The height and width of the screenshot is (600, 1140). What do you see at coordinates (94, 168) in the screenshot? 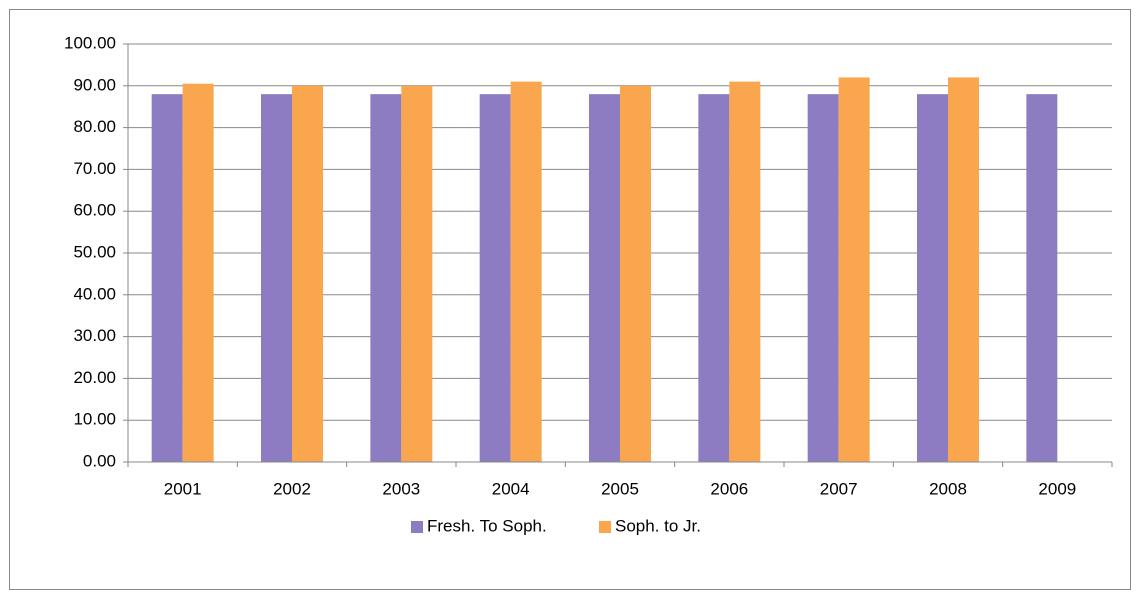
I see `y-tick-label: 70.00` at bounding box center [94, 168].